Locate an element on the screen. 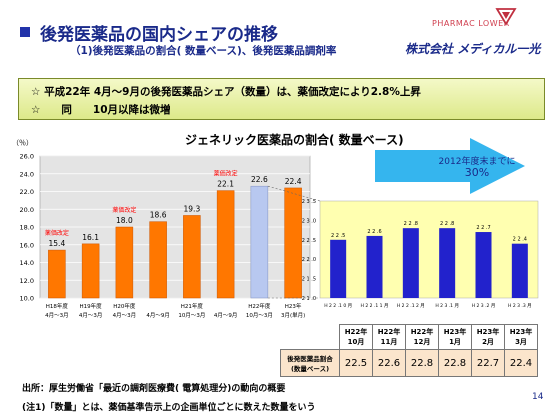 This screenshot has width=560, height=420. detail-data-label: 2 2 .4 is located at coordinates (520, 240).